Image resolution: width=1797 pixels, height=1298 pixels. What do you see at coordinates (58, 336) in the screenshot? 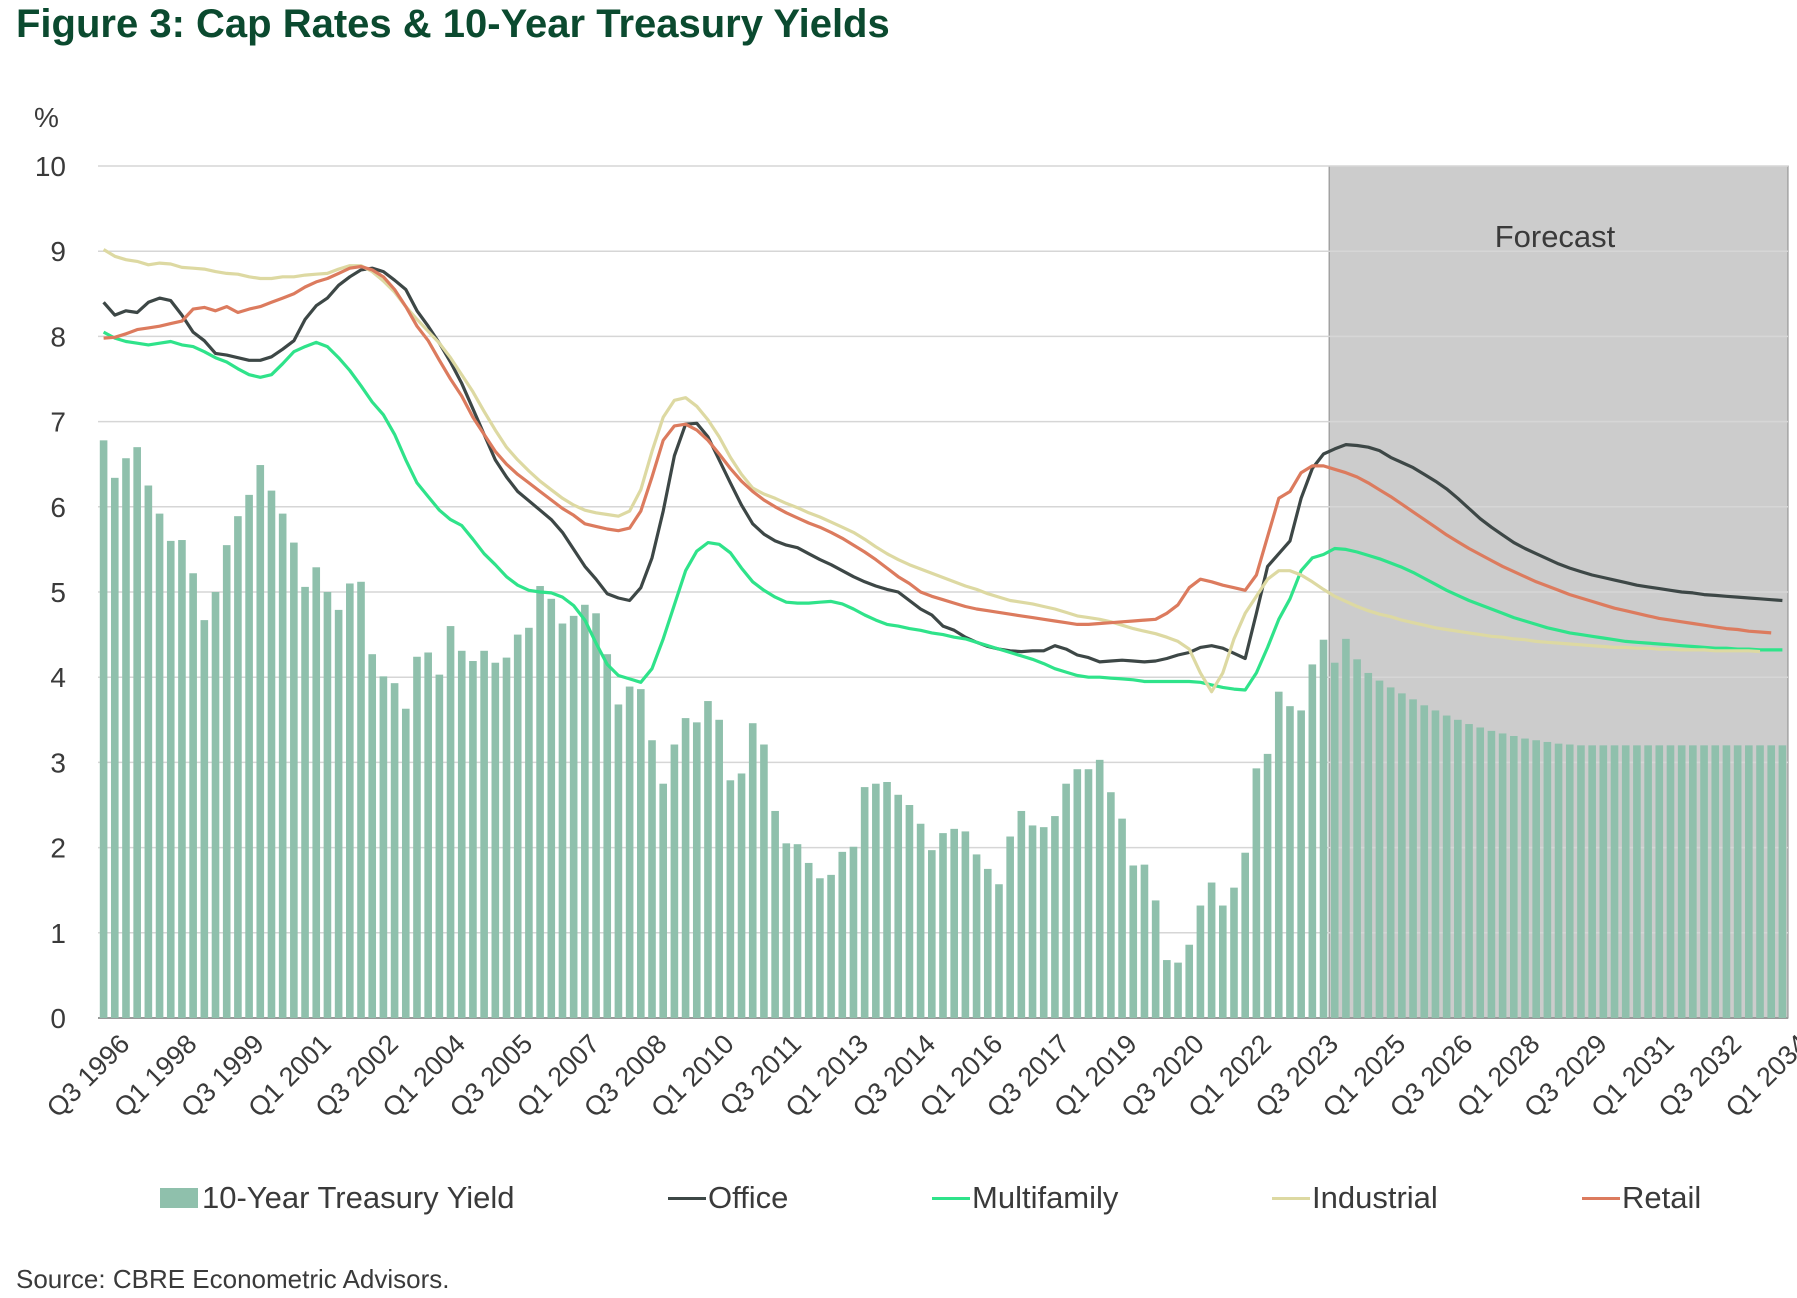
I see `y-tick-label: 8` at bounding box center [58, 336].